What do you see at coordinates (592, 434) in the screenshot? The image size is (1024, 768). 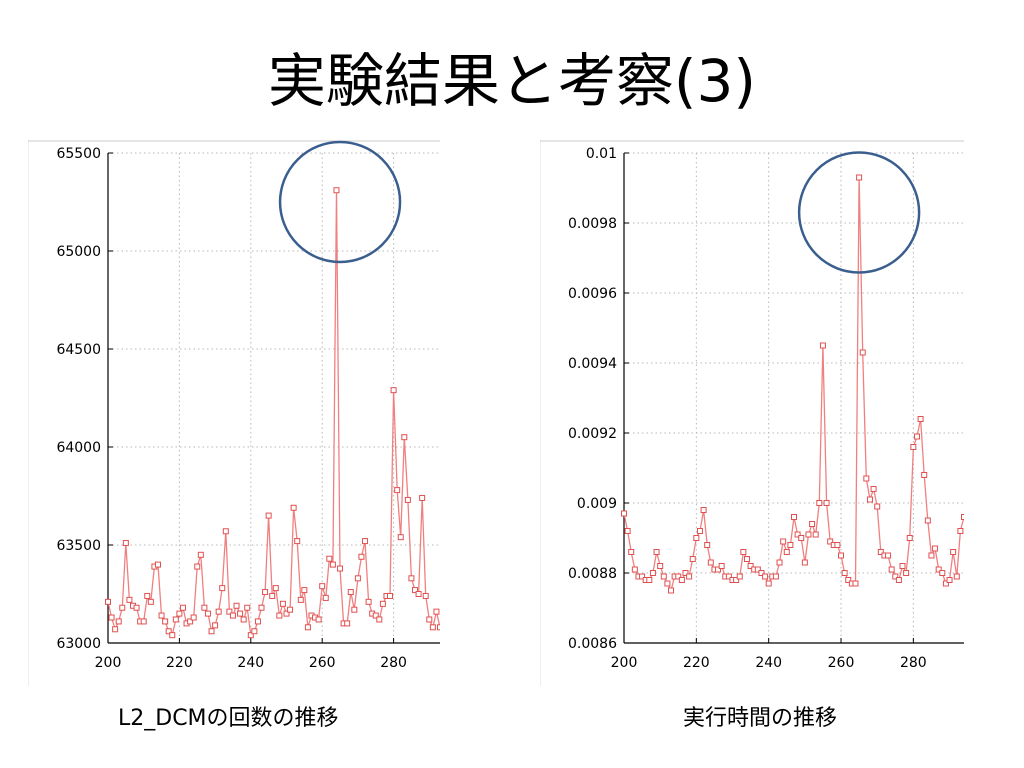 I see `y-tick-label: 0.0092` at bounding box center [592, 434].